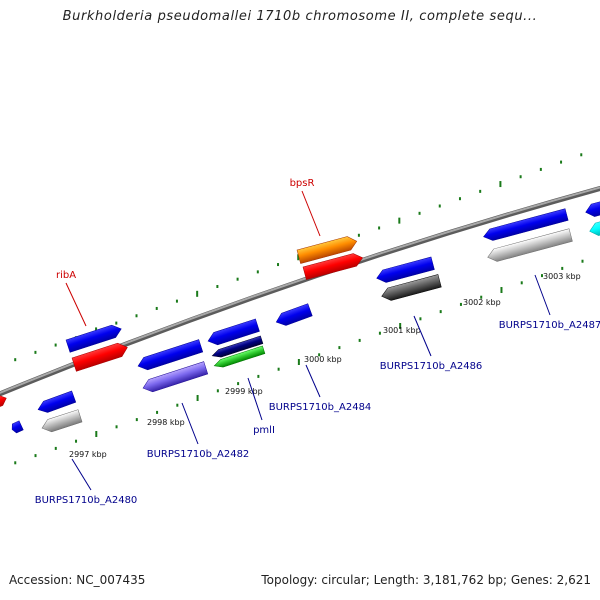  Describe the element at coordinates (431, 366) in the screenshot. I see `gene-label: BURPS1710b_A2486` at that location.